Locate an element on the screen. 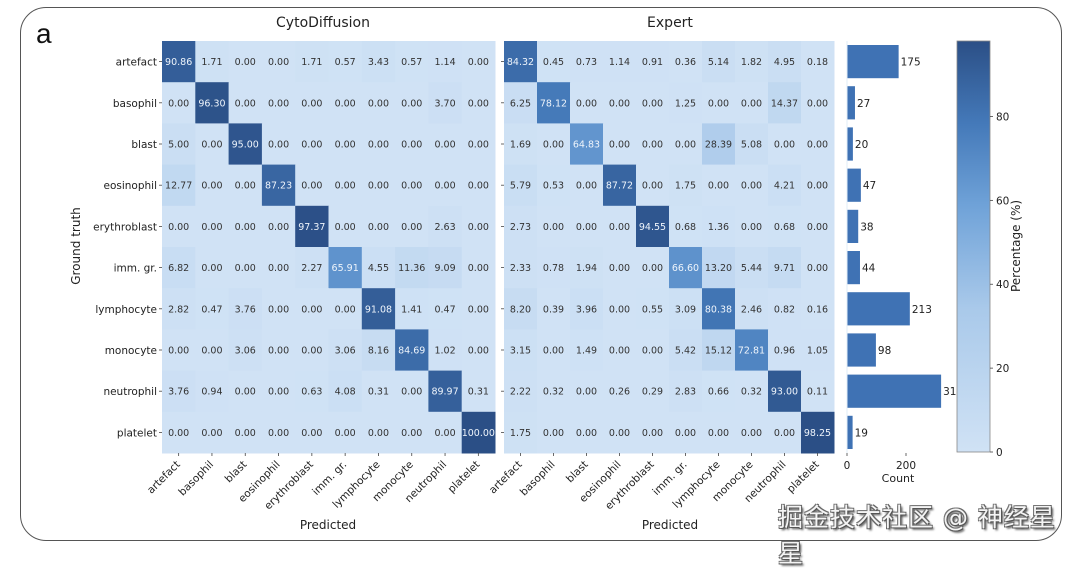 The height and width of the screenshot is (570, 1080). heatmap-title-cytodiffusion: CytoDiffusion is located at coordinates (323, 23).